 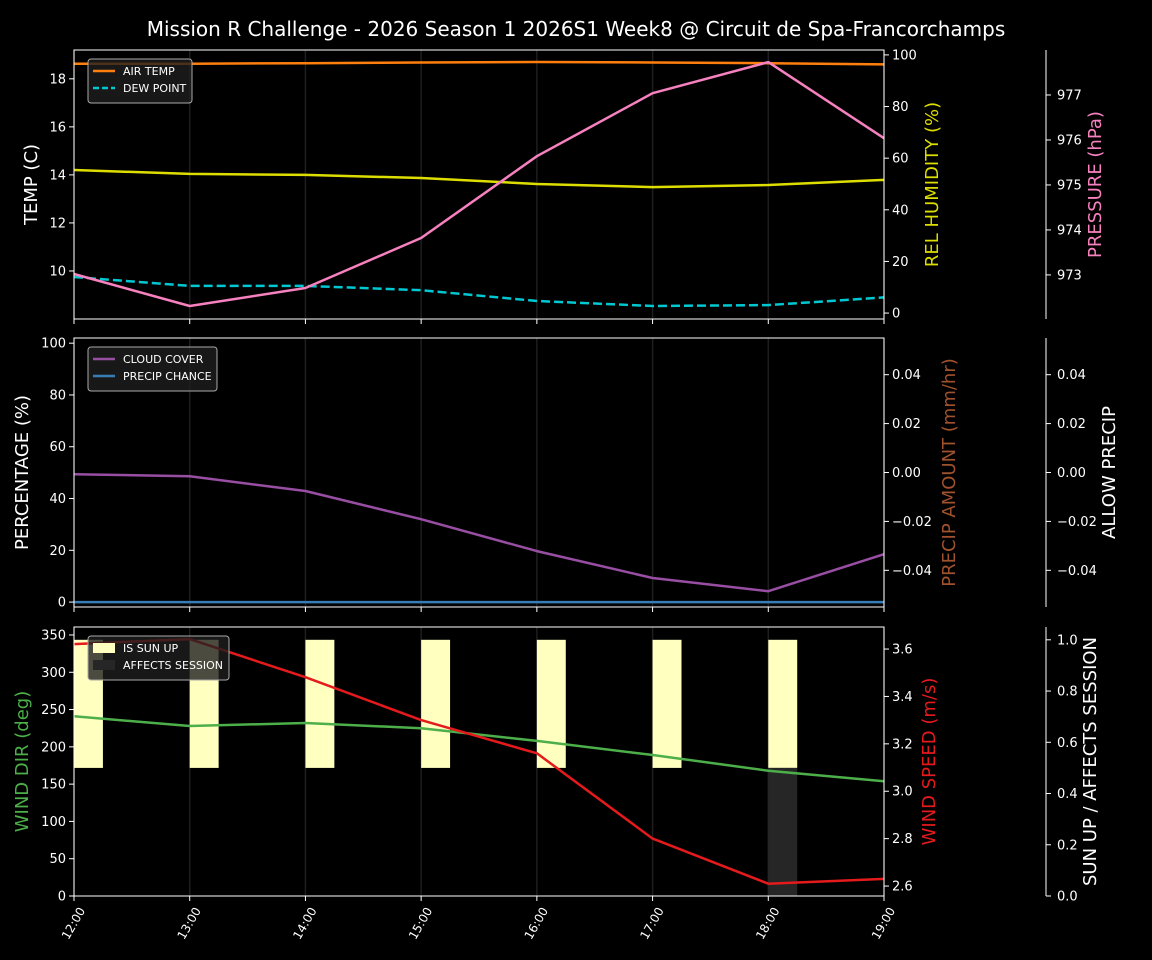 What do you see at coordinates (1095, 184) in the screenshot?
I see `right2-axis-label: PRESSURE (hPa)` at bounding box center [1095, 184].